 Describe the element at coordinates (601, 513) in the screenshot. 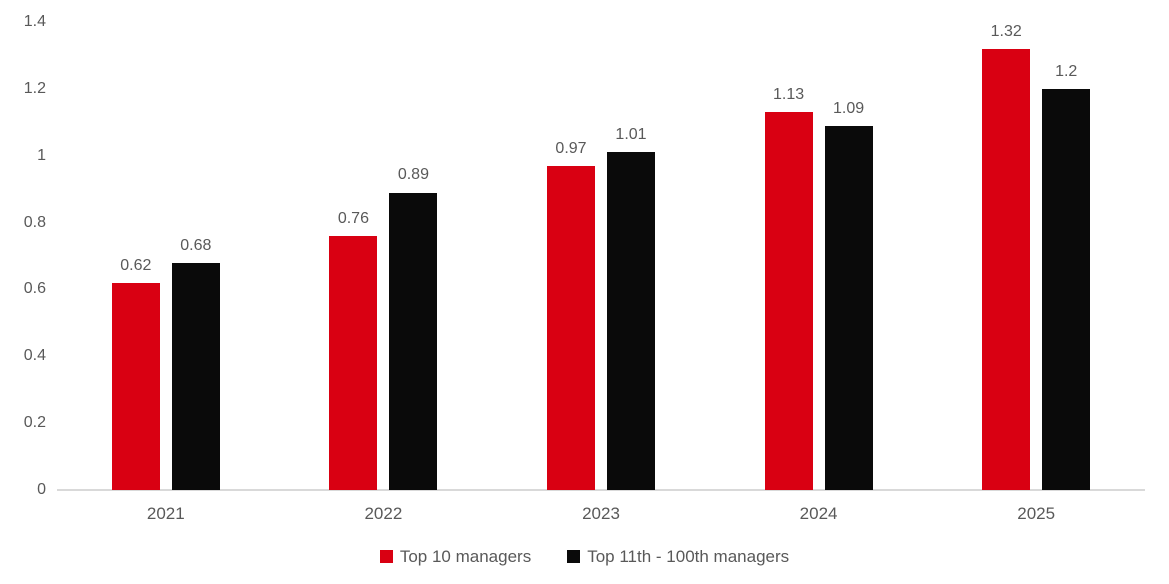

I see `x-tick-label: 2023` at that location.